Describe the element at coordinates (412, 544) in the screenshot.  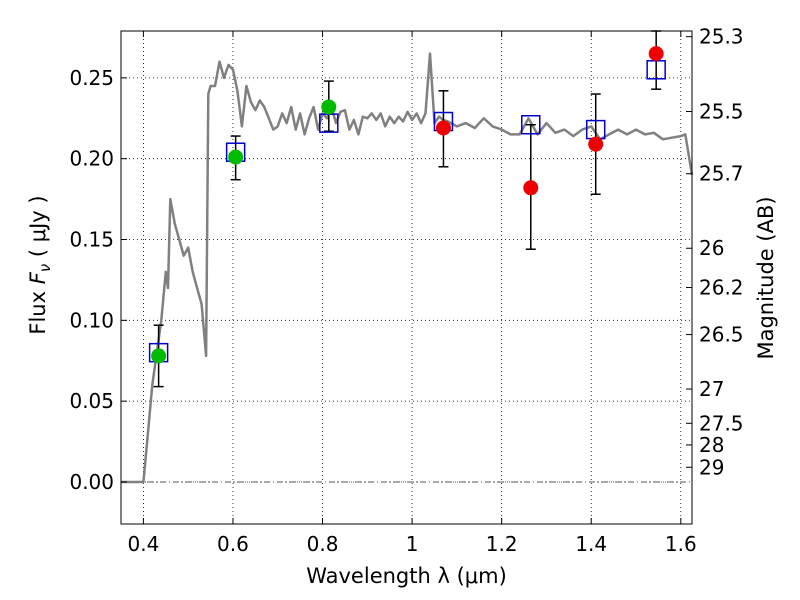
I see `x-tick-label: 1` at that location.